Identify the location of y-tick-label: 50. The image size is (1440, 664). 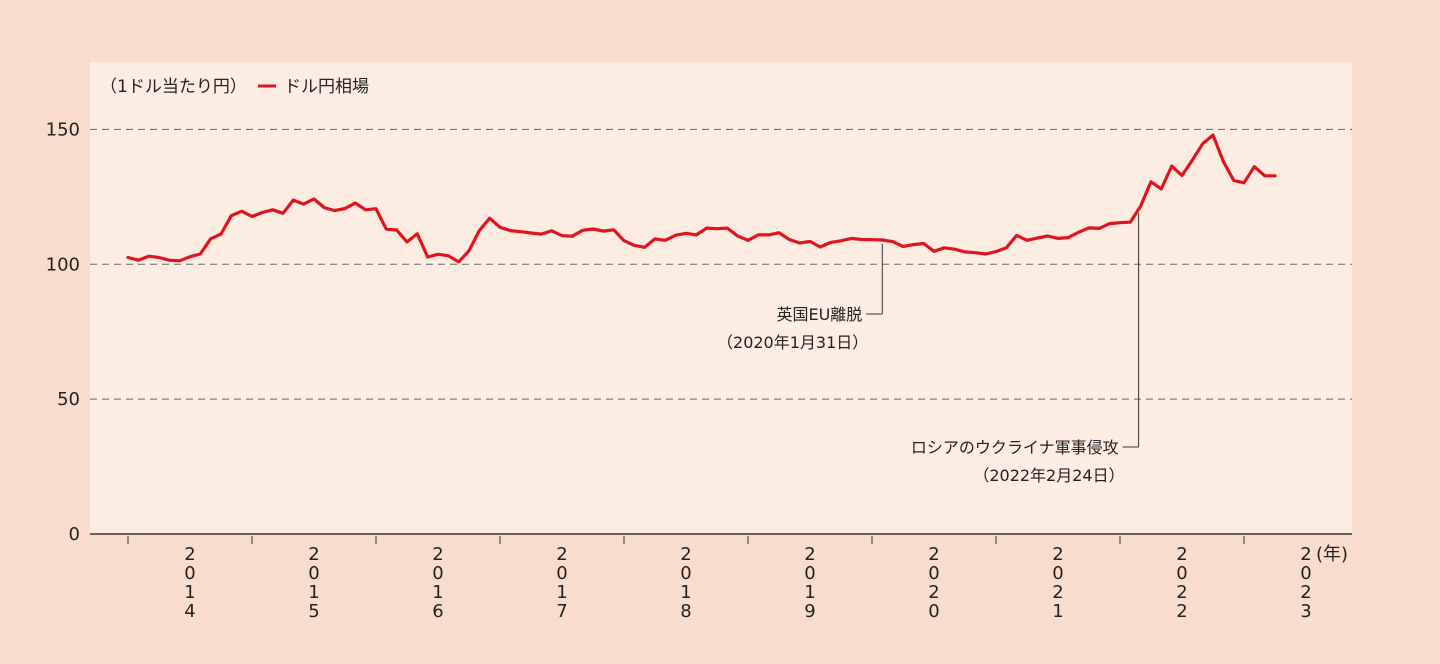
(68, 399).